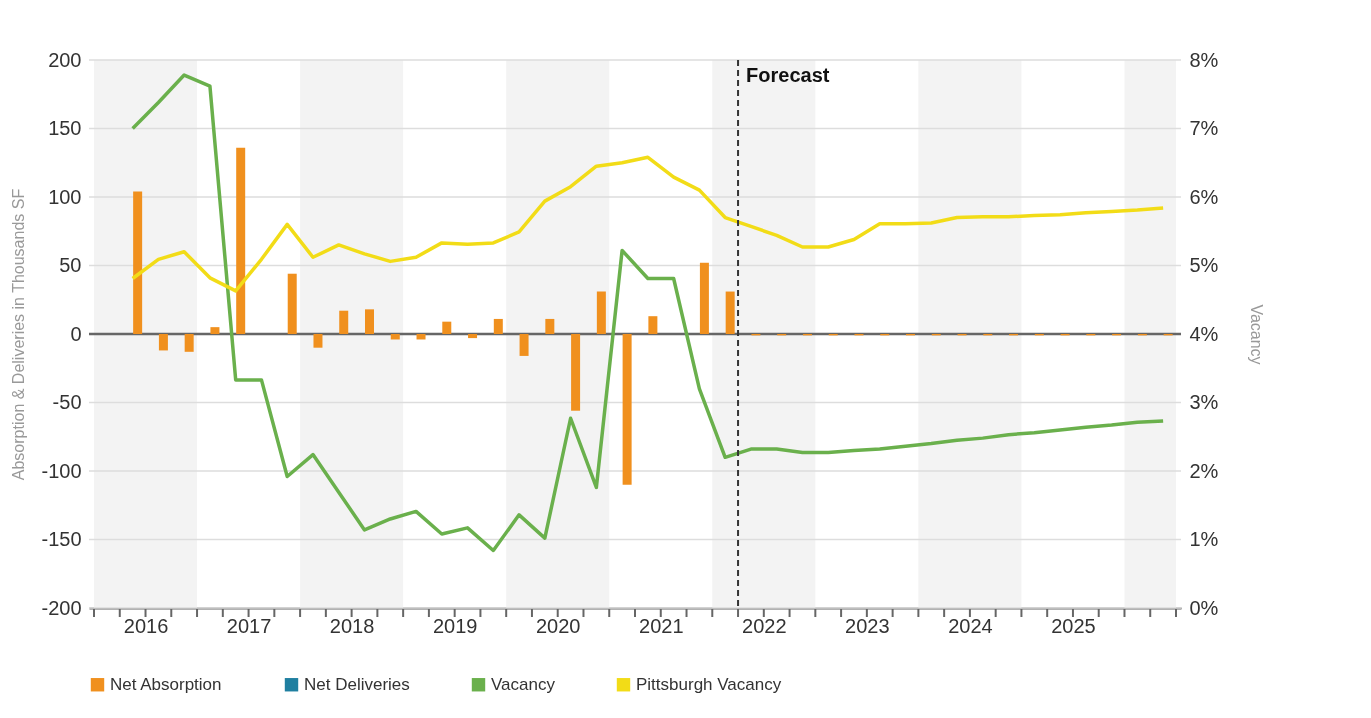  Describe the element at coordinates (70, 265) in the screenshot. I see `y-tick-label: 50` at that location.